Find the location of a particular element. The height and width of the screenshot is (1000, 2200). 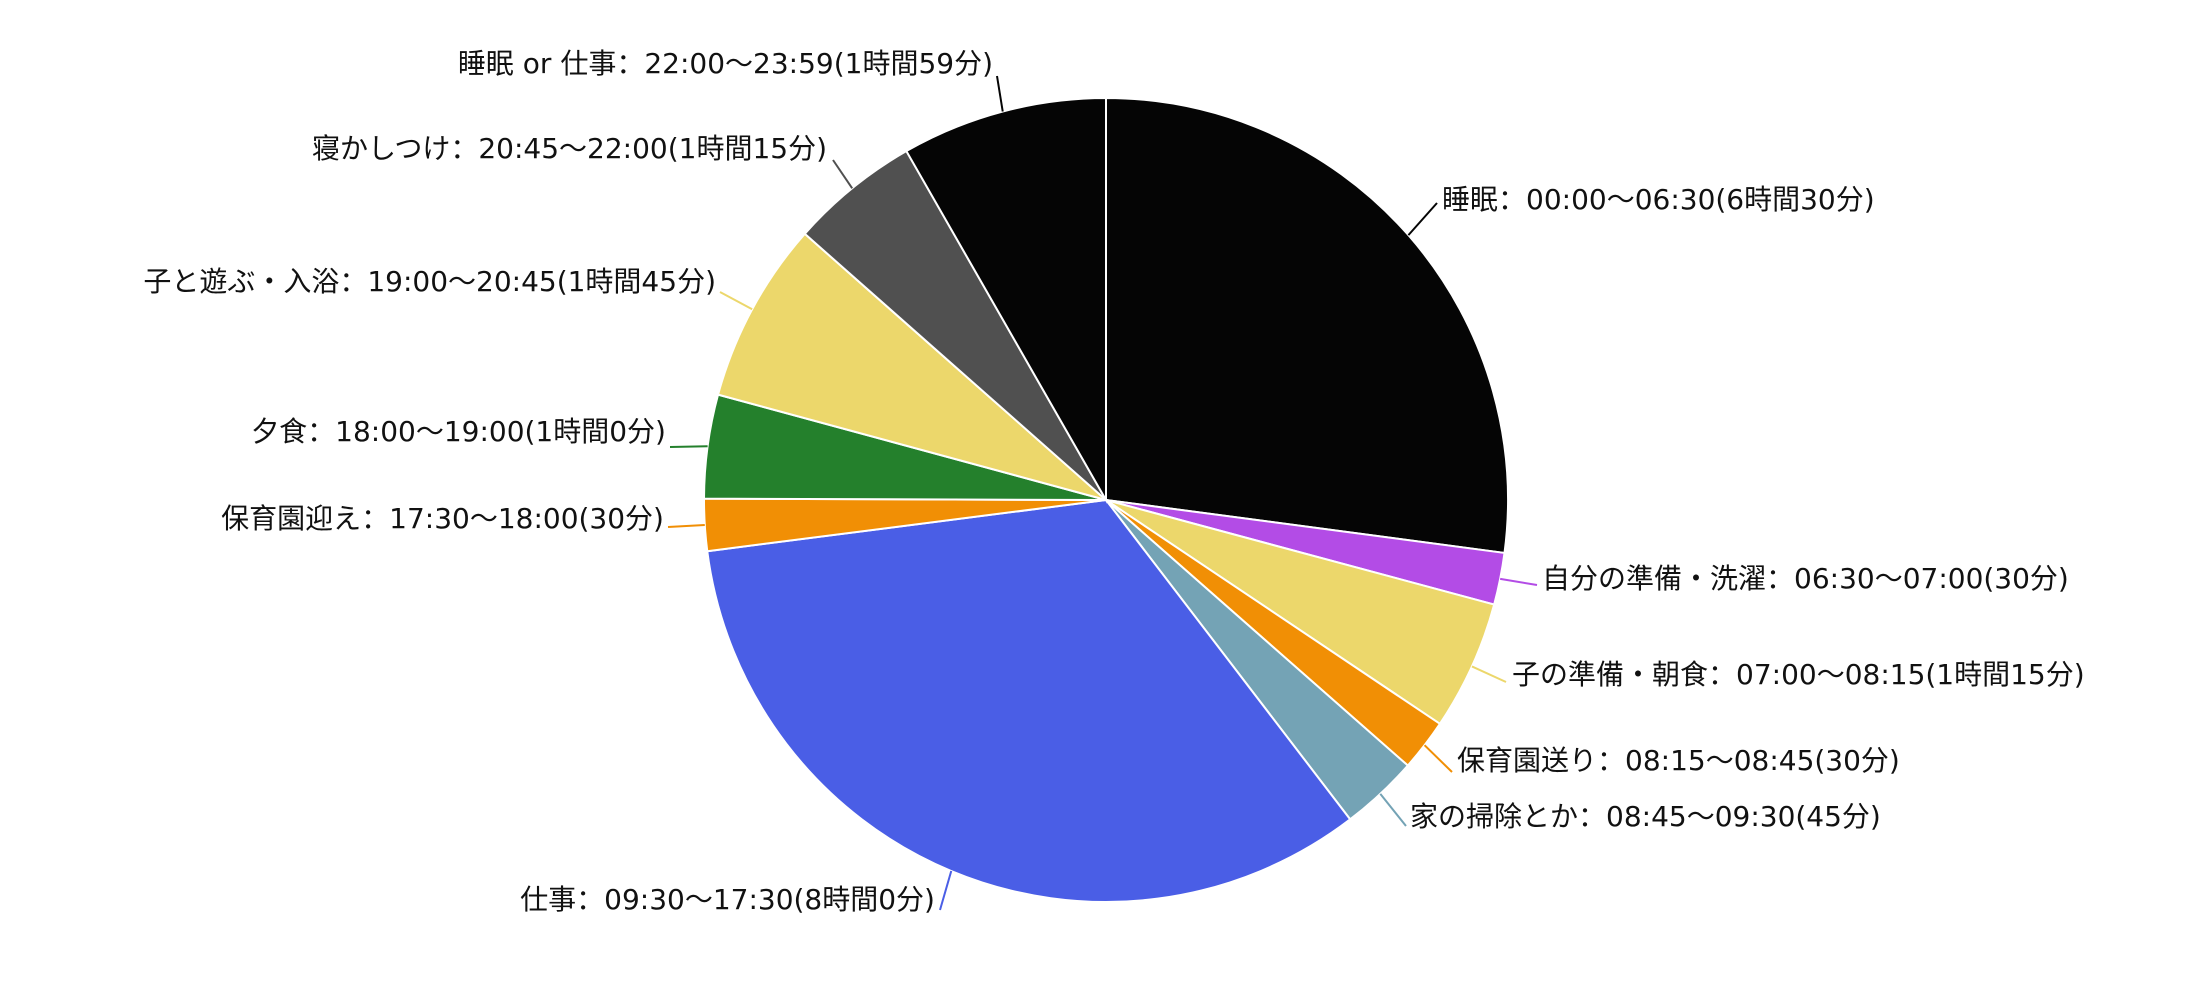

slice-label-2: 自分の準備・洗濯：06:30〜07:00(30分) is located at coordinates (1805, 578).